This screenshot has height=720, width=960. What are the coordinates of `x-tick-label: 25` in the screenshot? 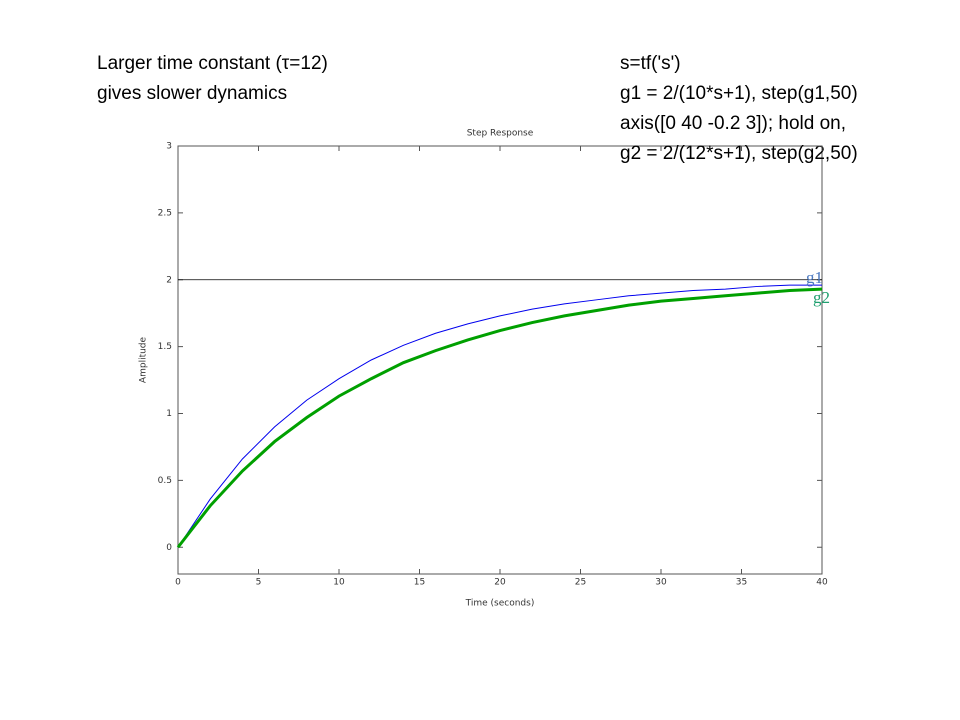 It's located at (580, 583).